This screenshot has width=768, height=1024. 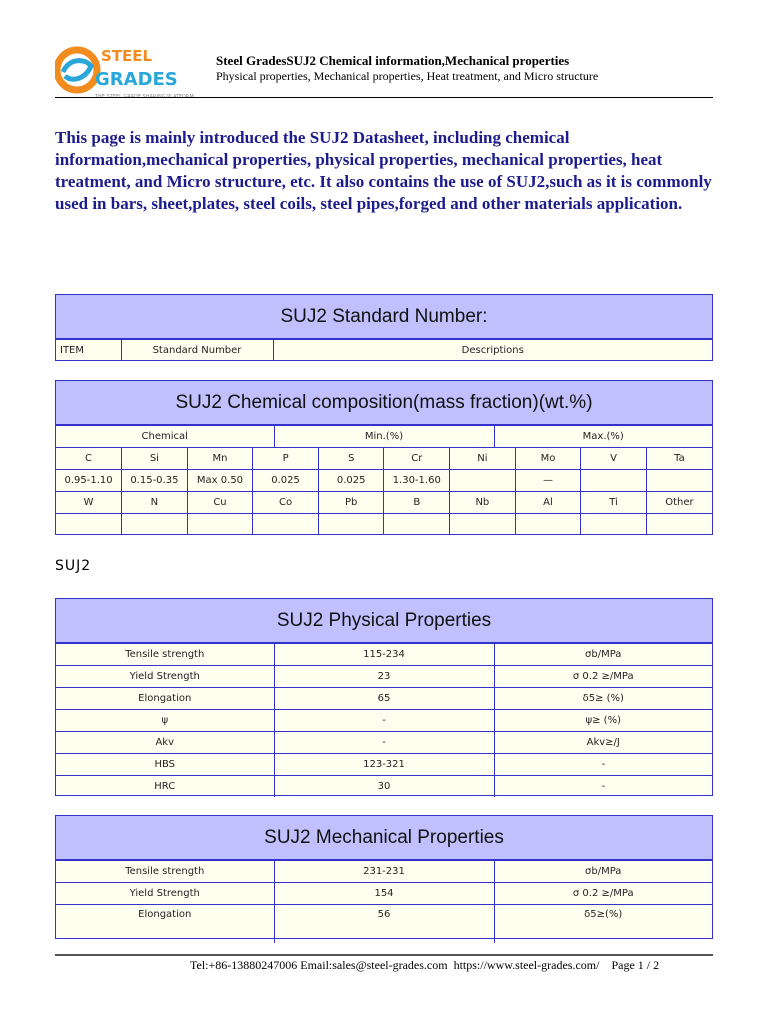 What do you see at coordinates (678, 458) in the screenshot?
I see `table-cell: Ta` at bounding box center [678, 458].